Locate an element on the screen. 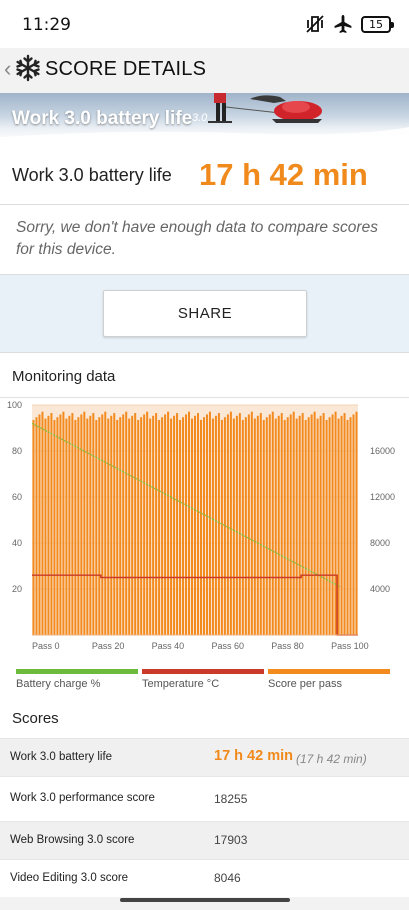 This screenshot has height=910, width=409. monitoring-heading: Monitoring data is located at coordinates (64, 376).